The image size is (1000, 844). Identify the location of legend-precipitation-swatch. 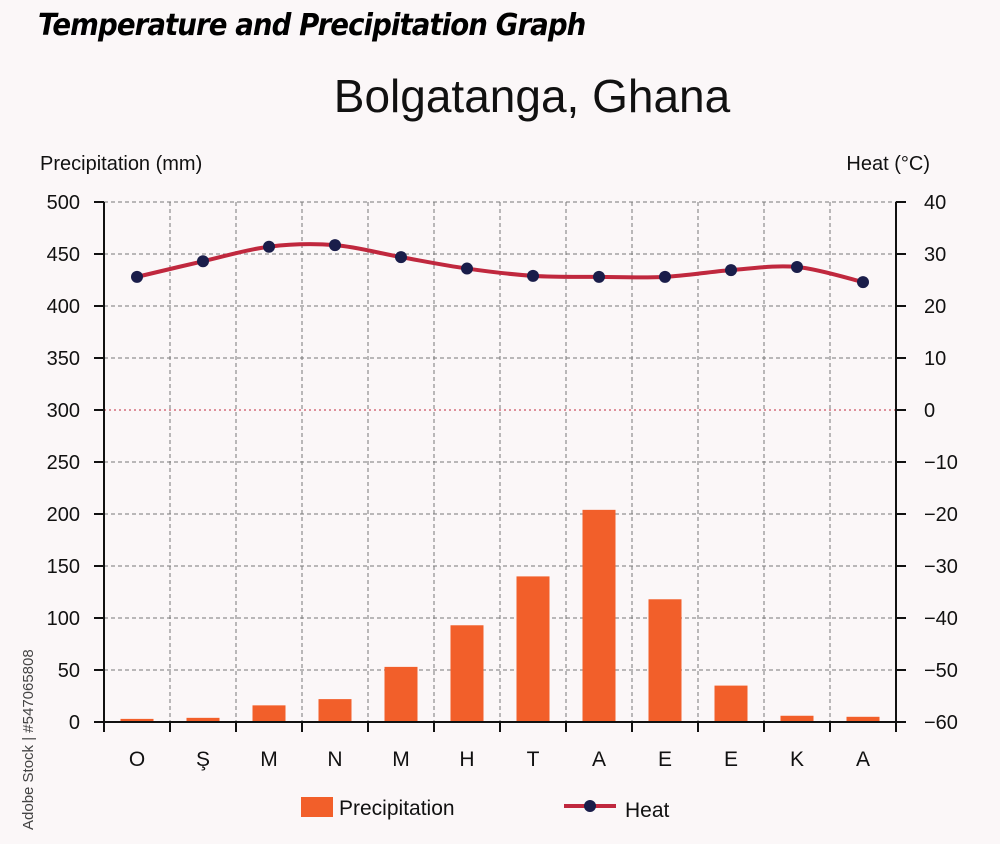
(317, 807).